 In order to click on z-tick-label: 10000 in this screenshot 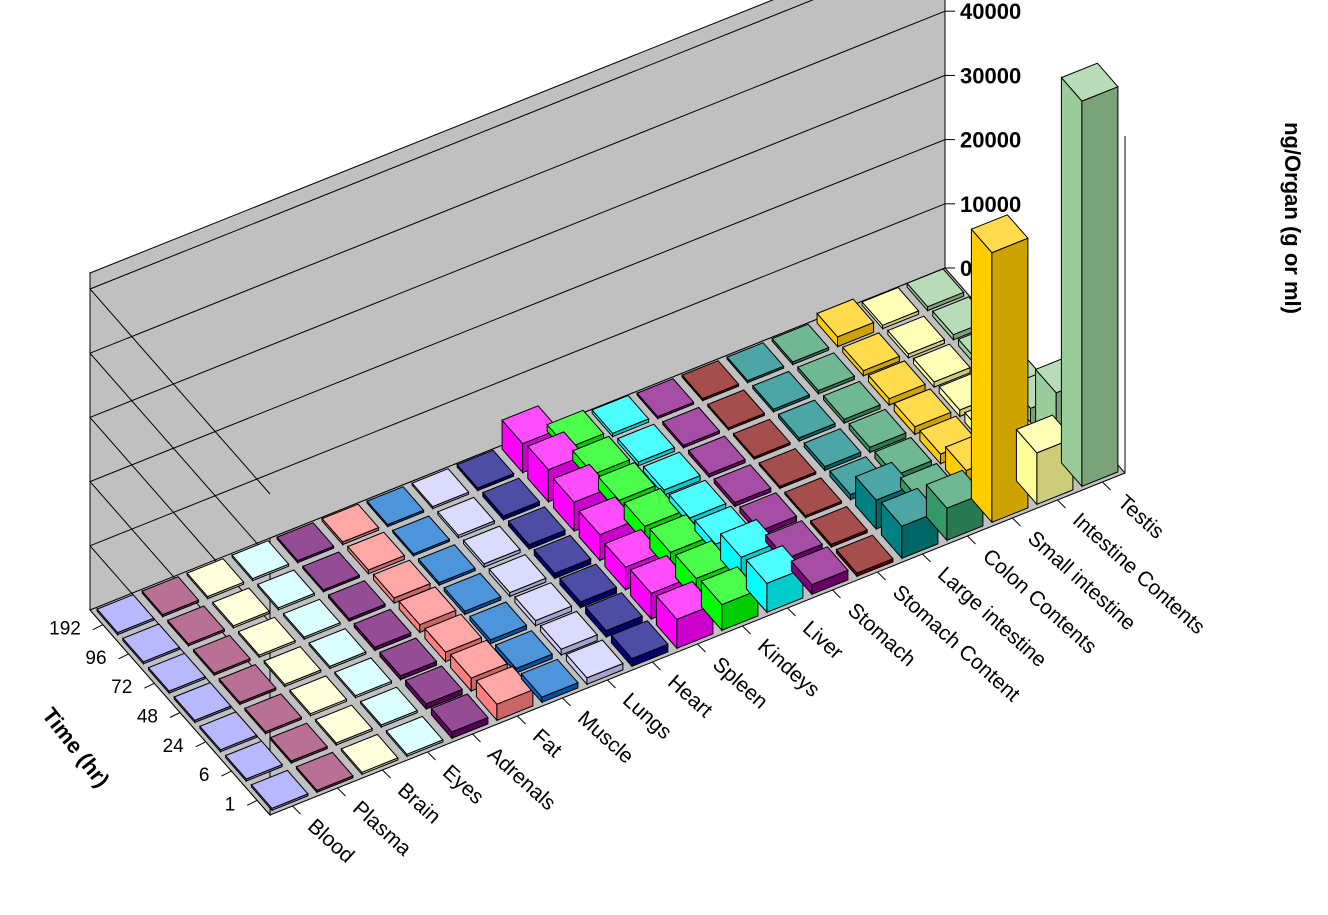, I will do `click(990, 204)`.